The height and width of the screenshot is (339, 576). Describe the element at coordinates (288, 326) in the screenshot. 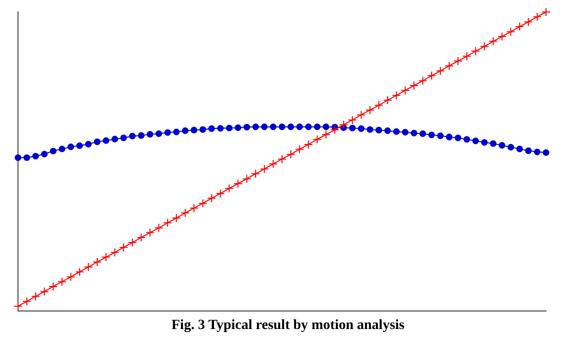

I see `caption: Fig. 3 Typical result by motion analysis` at that location.